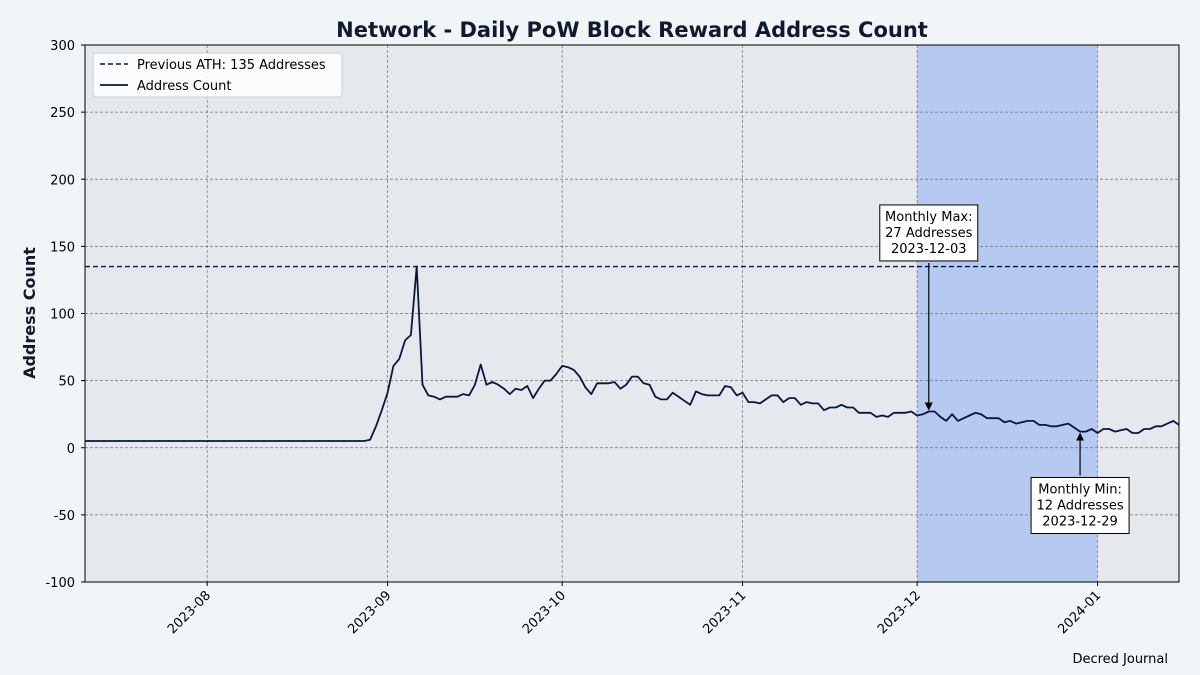 The width and height of the screenshot is (1200, 675). I want to click on annotation-text: Monthly Max:, so click(928, 217).